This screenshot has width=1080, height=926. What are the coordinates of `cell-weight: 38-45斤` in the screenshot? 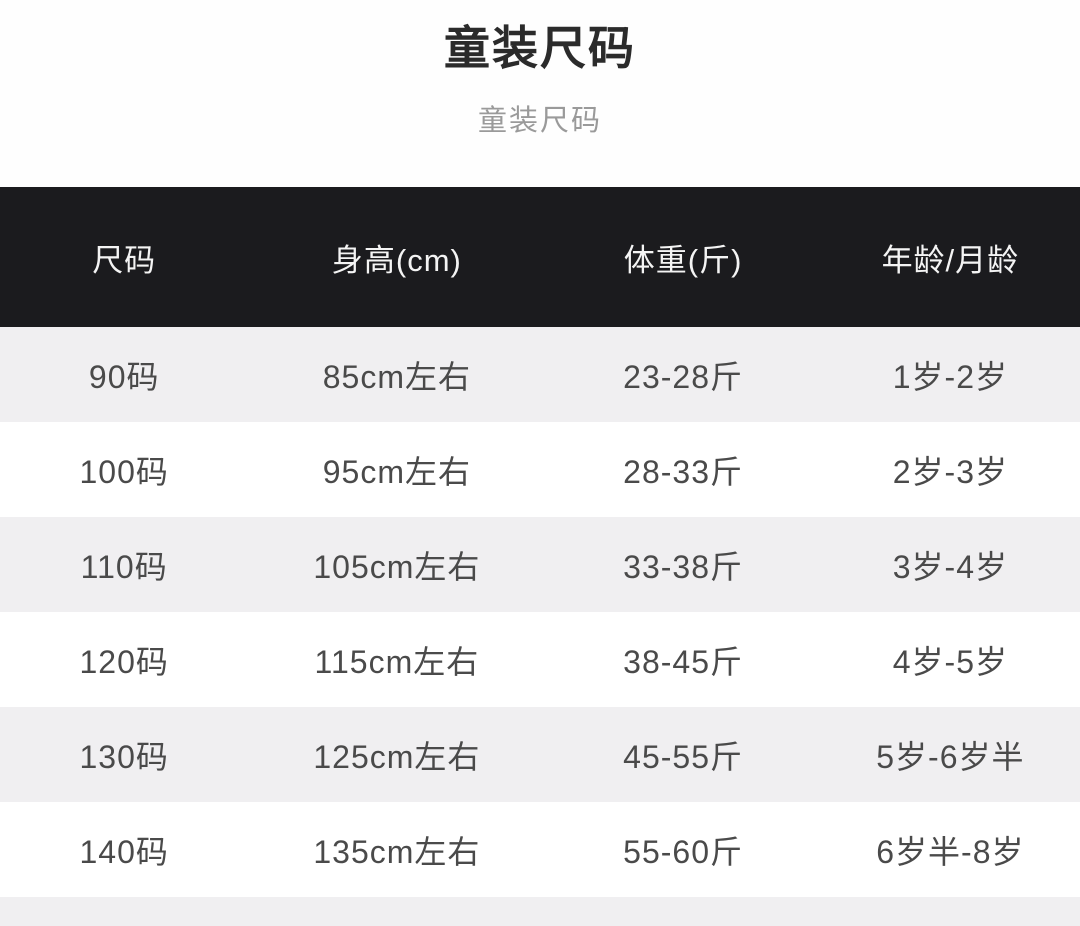 It's located at (683, 661).